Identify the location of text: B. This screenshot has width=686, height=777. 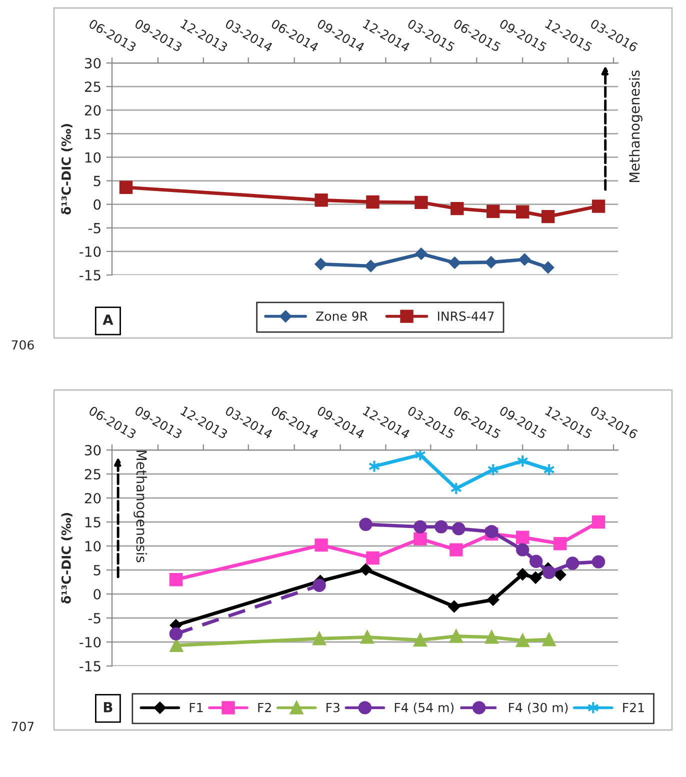
(108, 707).